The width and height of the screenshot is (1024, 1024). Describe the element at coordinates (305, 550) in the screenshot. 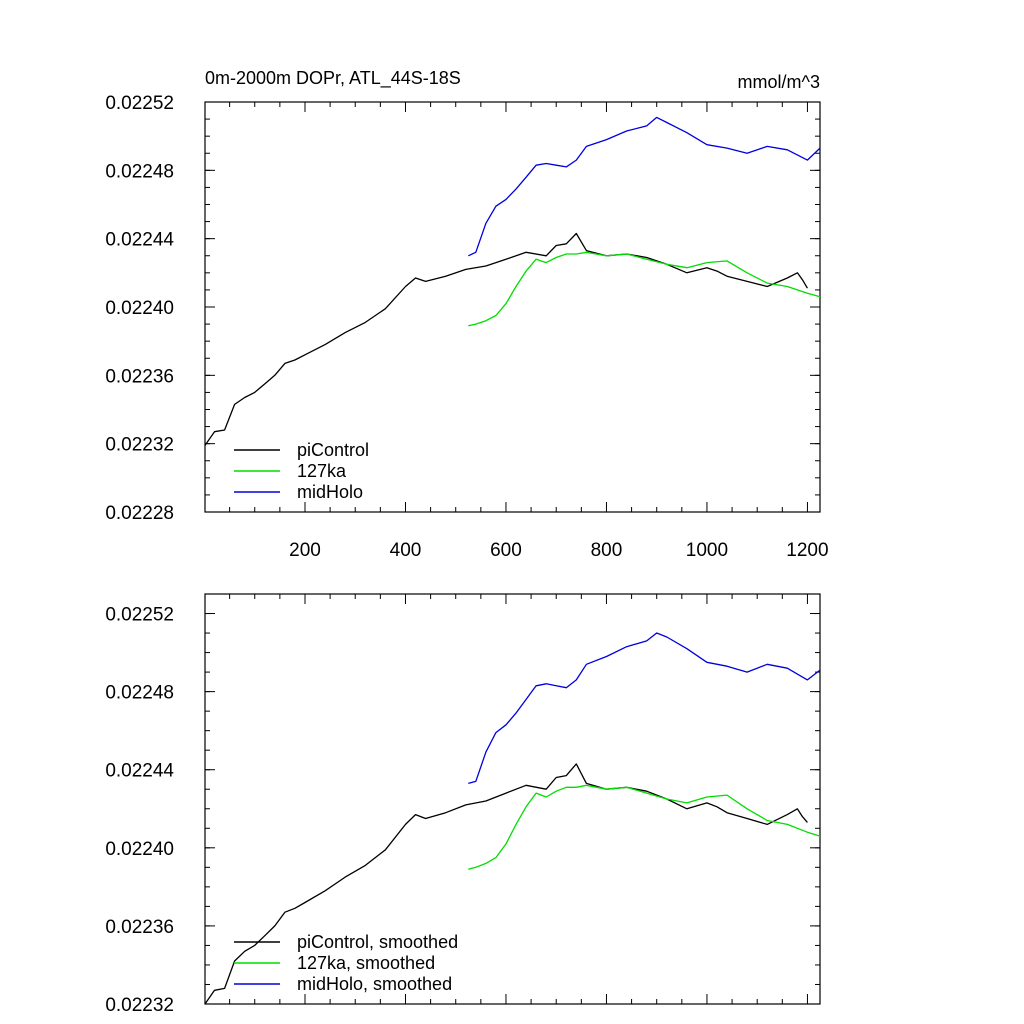

I see `x-tick-label: 200` at that location.